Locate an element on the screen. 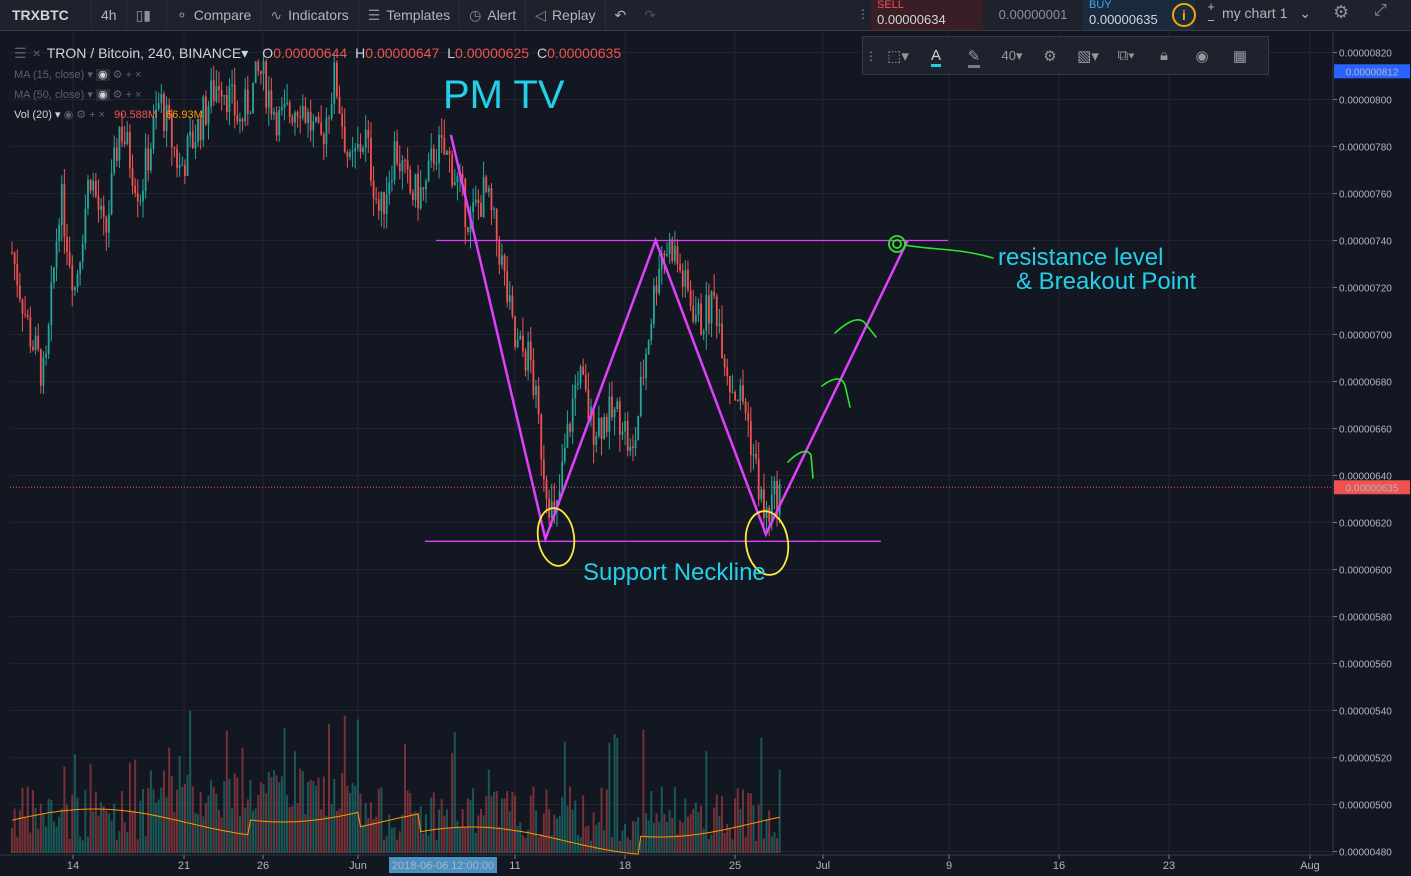 The image size is (1411, 876). interval-button: 4h is located at coordinates (109, 15).